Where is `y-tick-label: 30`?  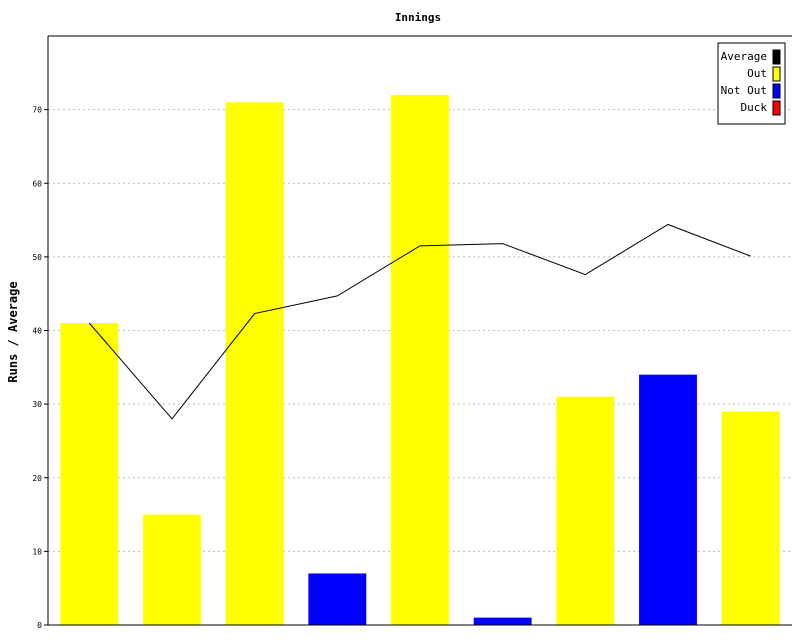 y-tick-label: 30 is located at coordinates (37, 404).